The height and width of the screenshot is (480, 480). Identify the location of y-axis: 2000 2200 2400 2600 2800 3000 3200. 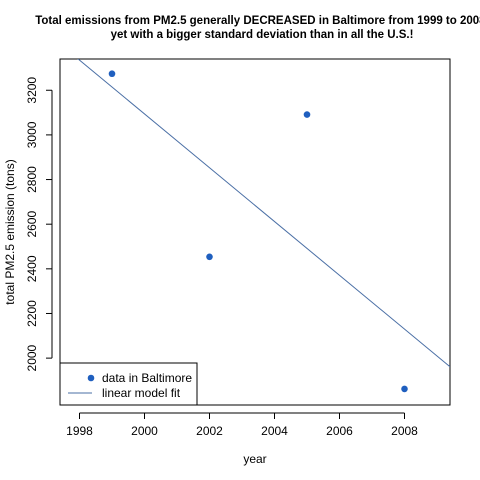
(39, 224).